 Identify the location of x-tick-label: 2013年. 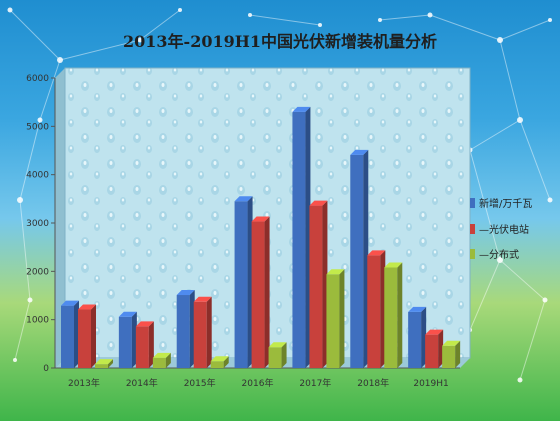
(84, 383).